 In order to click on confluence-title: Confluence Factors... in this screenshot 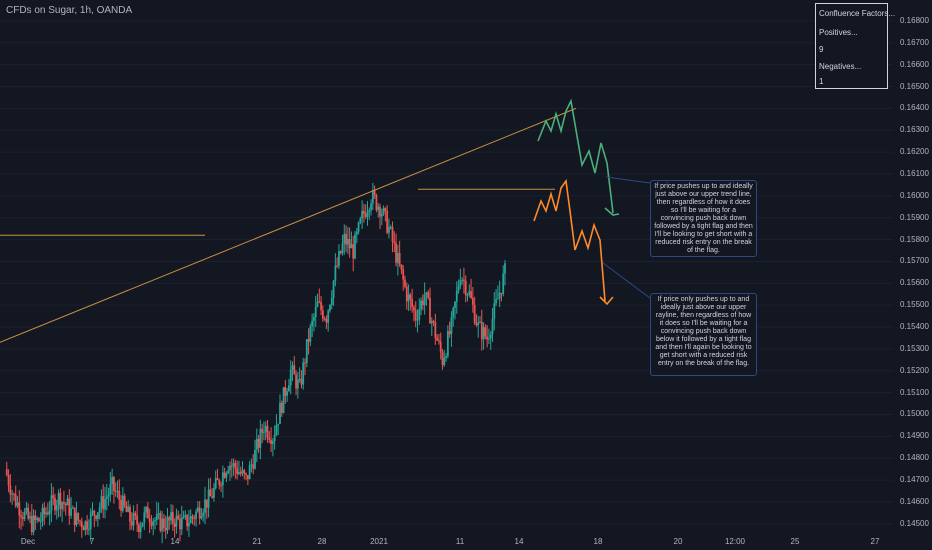, I will do `click(857, 13)`.